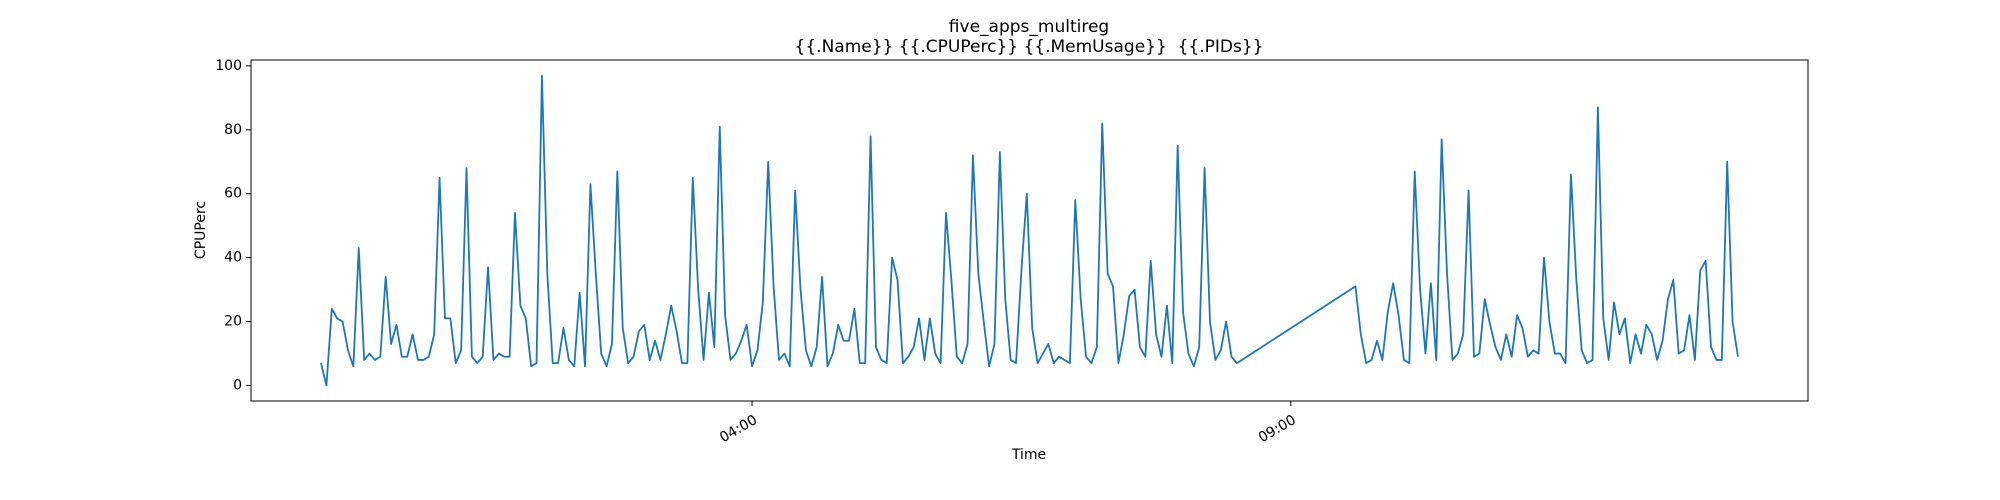  Describe the element at coordinates (1277, 429) in the screenshot. I see `x-tick-label: 09:00` at that location.